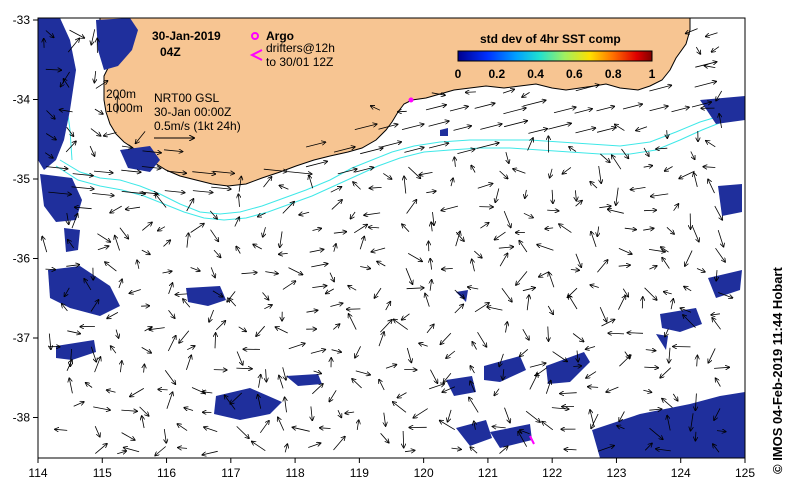 The width and height of the screenshot is (790, 492). What do you see at coordinates (121, 94) in the screenshot?
I see `contour-200m-label: 200m` at bounding box center [121, 94].